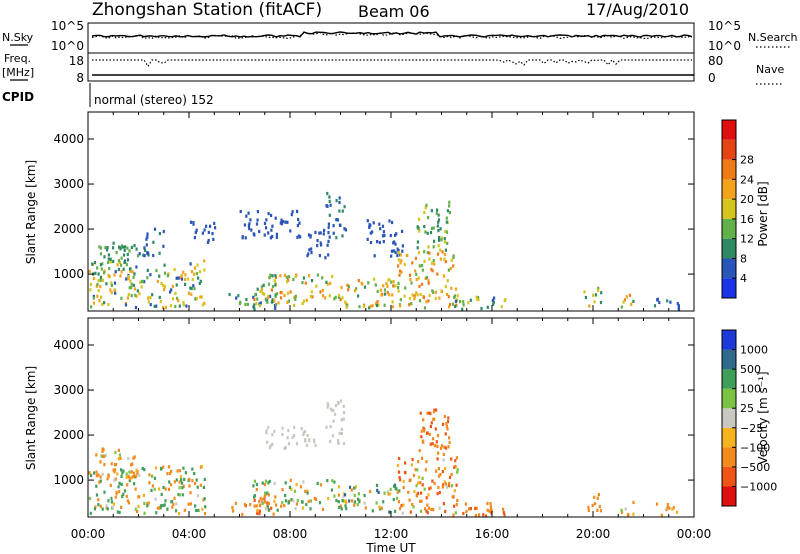 Image resolution: width=800 pixels, height=554 pixels. Describe the element at coordinates (392, 35) in the screenshot. I see `nsearch-trace` at that location.